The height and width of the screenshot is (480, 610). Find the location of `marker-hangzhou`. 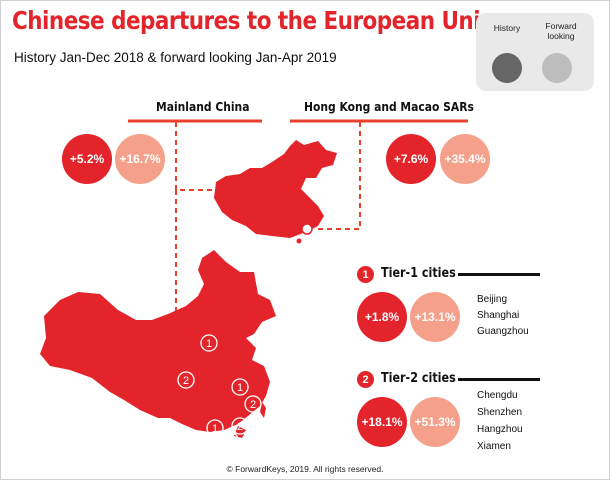

marker-hangzhou is located at coordinates (253, 404).